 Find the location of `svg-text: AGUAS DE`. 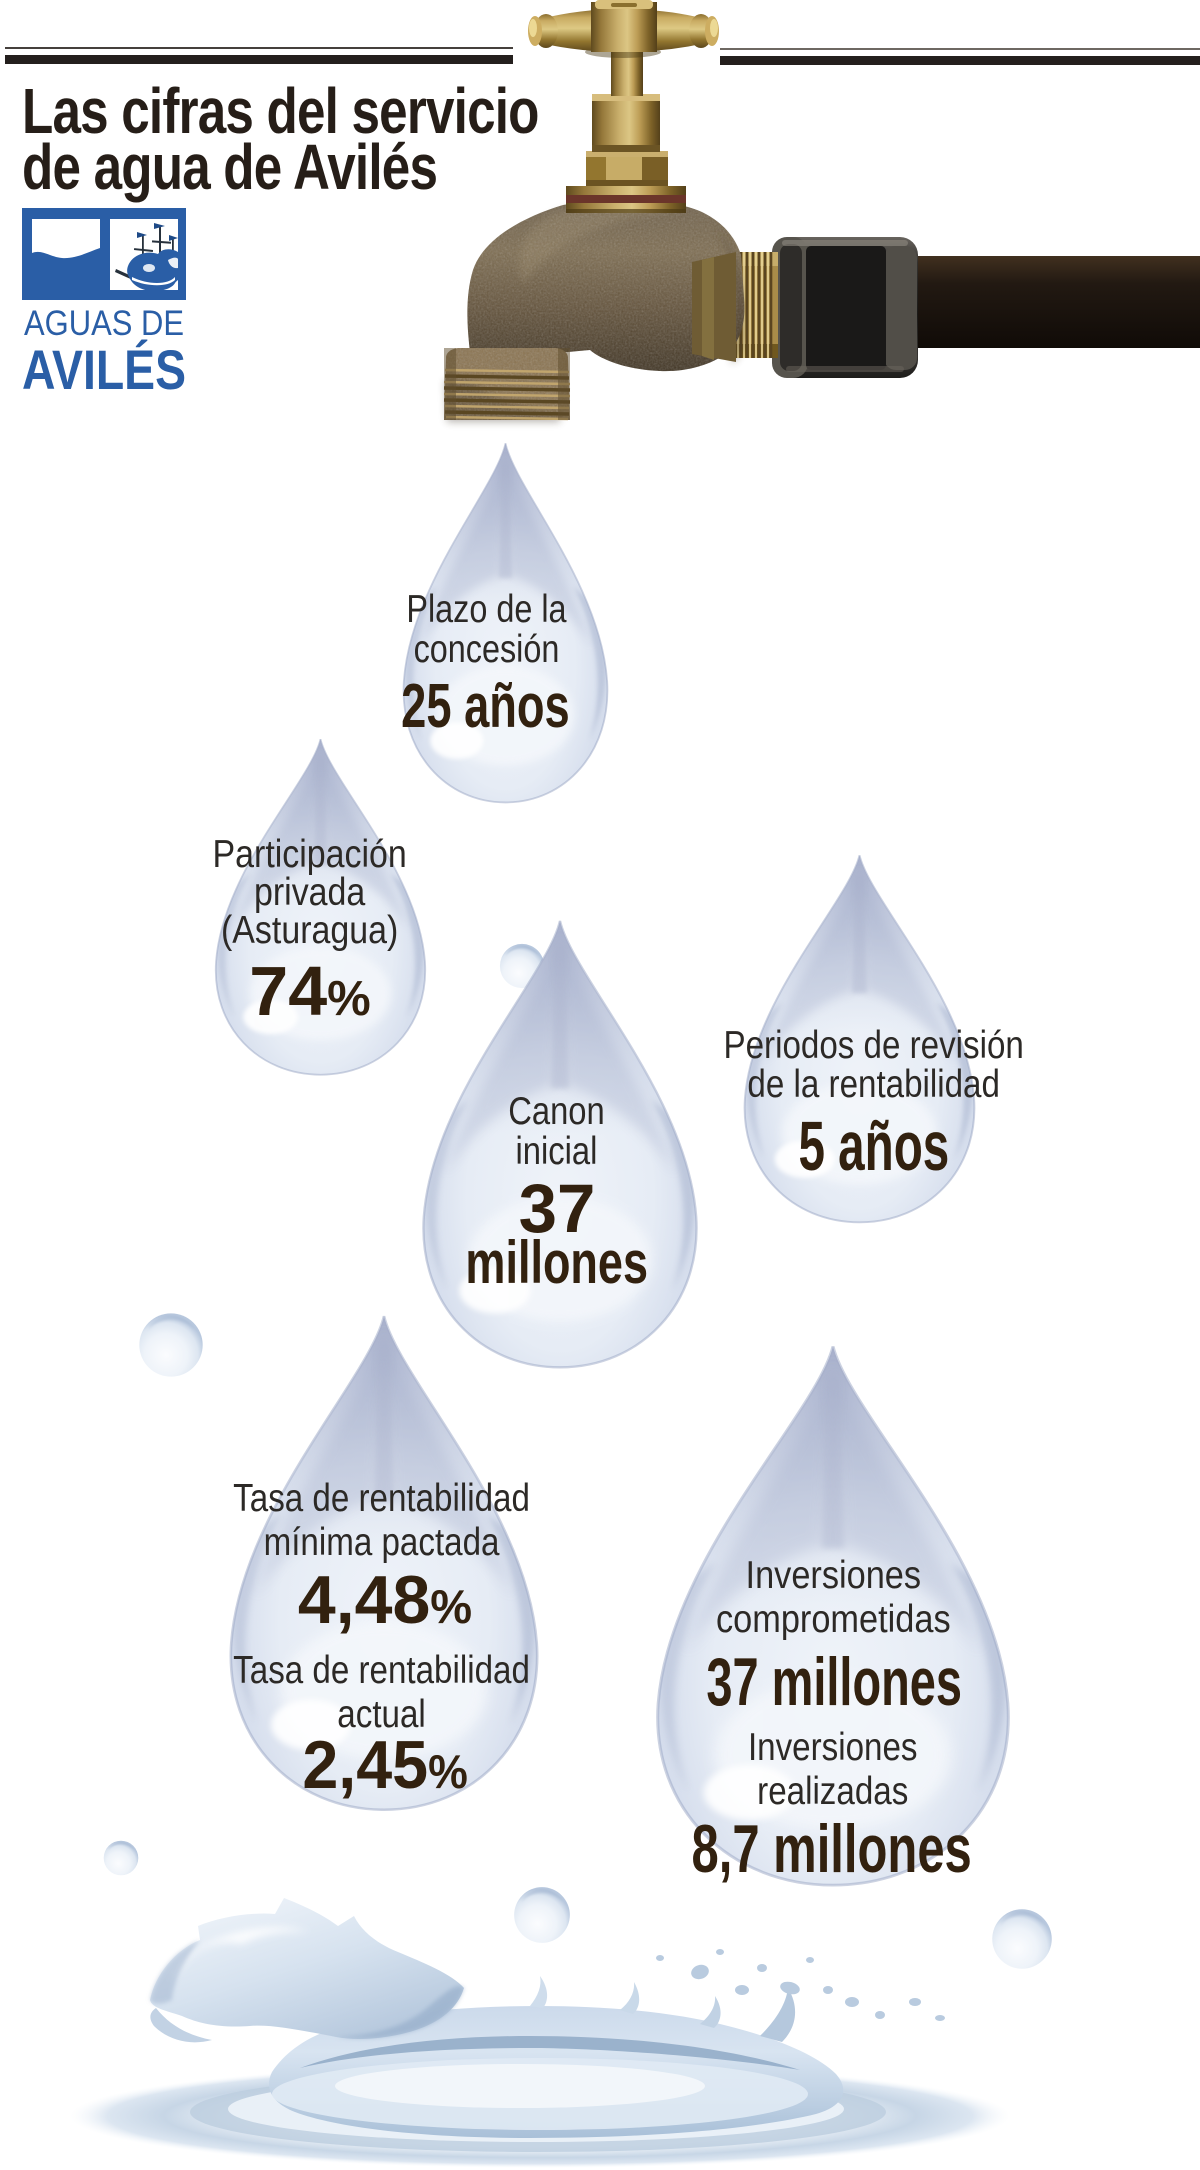

svg-text: AGUAS DE is located at coordinates (104, 323).